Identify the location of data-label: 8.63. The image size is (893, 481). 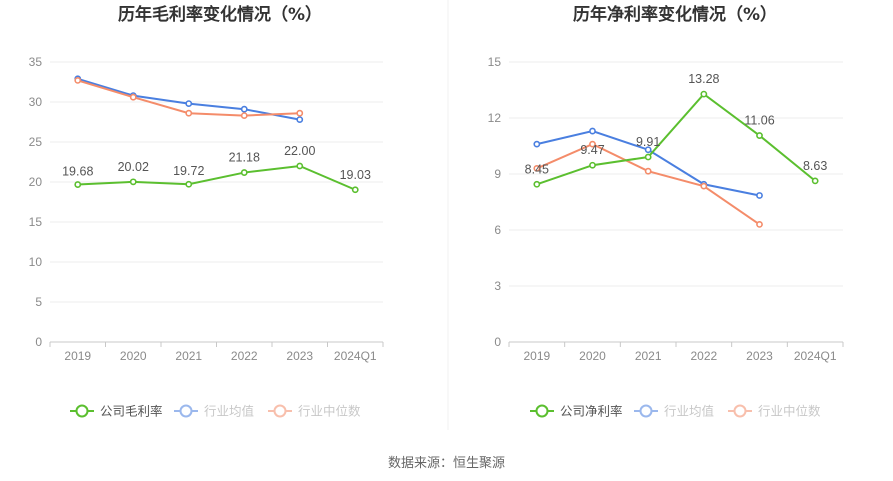
(815, 166).